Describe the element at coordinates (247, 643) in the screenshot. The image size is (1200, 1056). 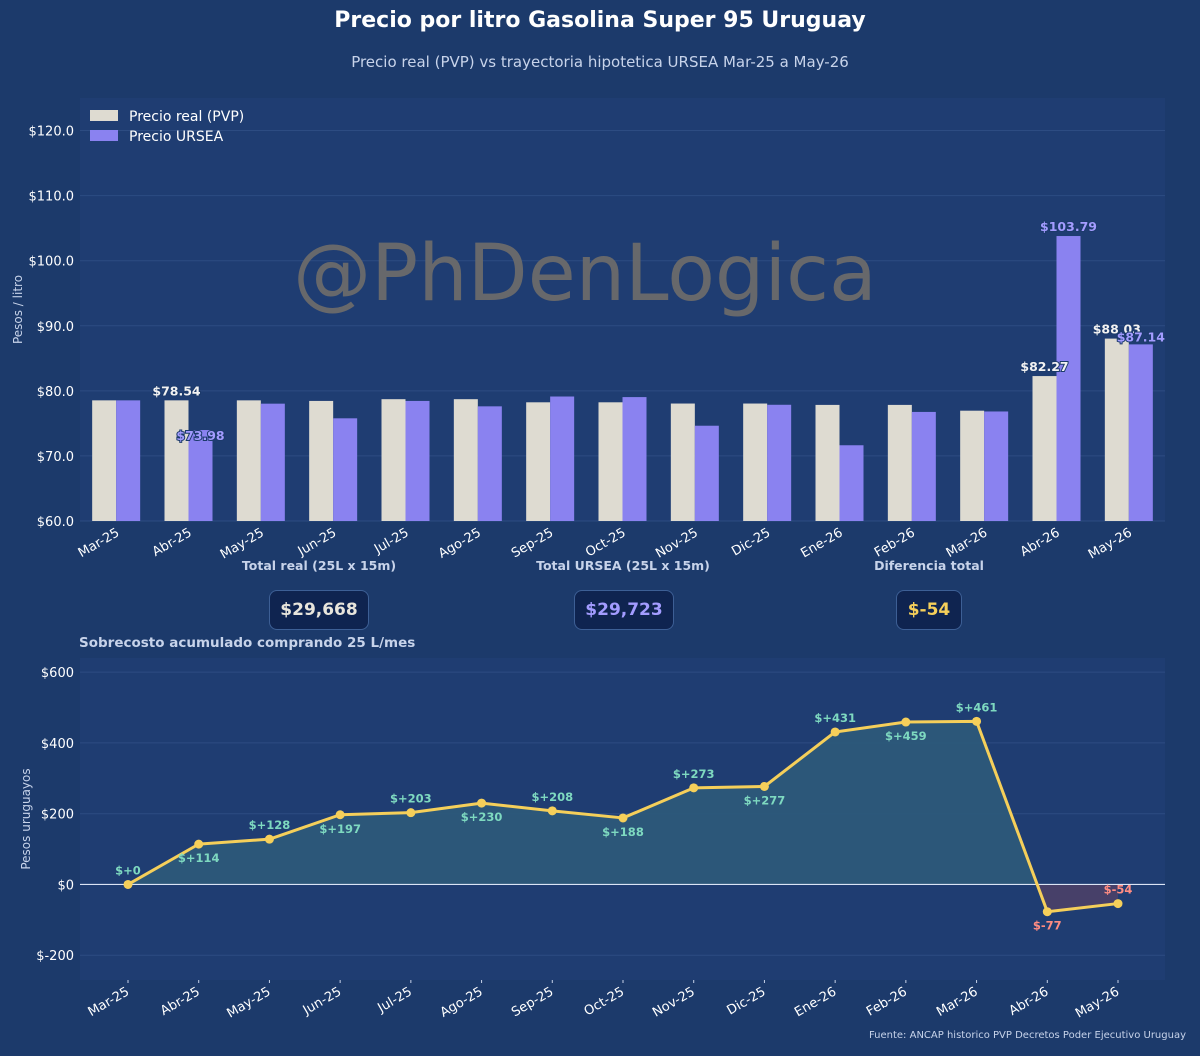
I see `cumulative-chart-title: Sobrecosto acumulado comprando 25 L/mes` at that location.